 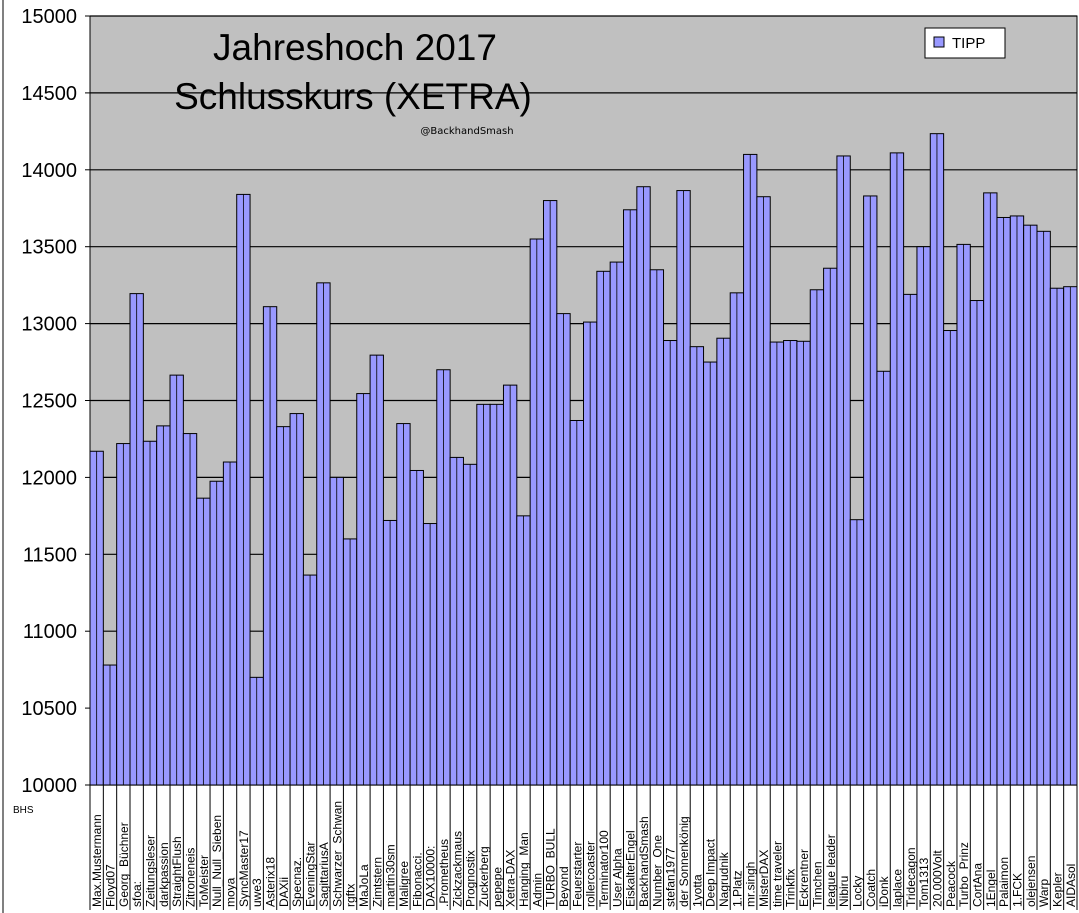 What do you see at coordinates (49, 786) in the screenshot?
I see `y-tick-label: 10000` at bounding box center [49, 786].